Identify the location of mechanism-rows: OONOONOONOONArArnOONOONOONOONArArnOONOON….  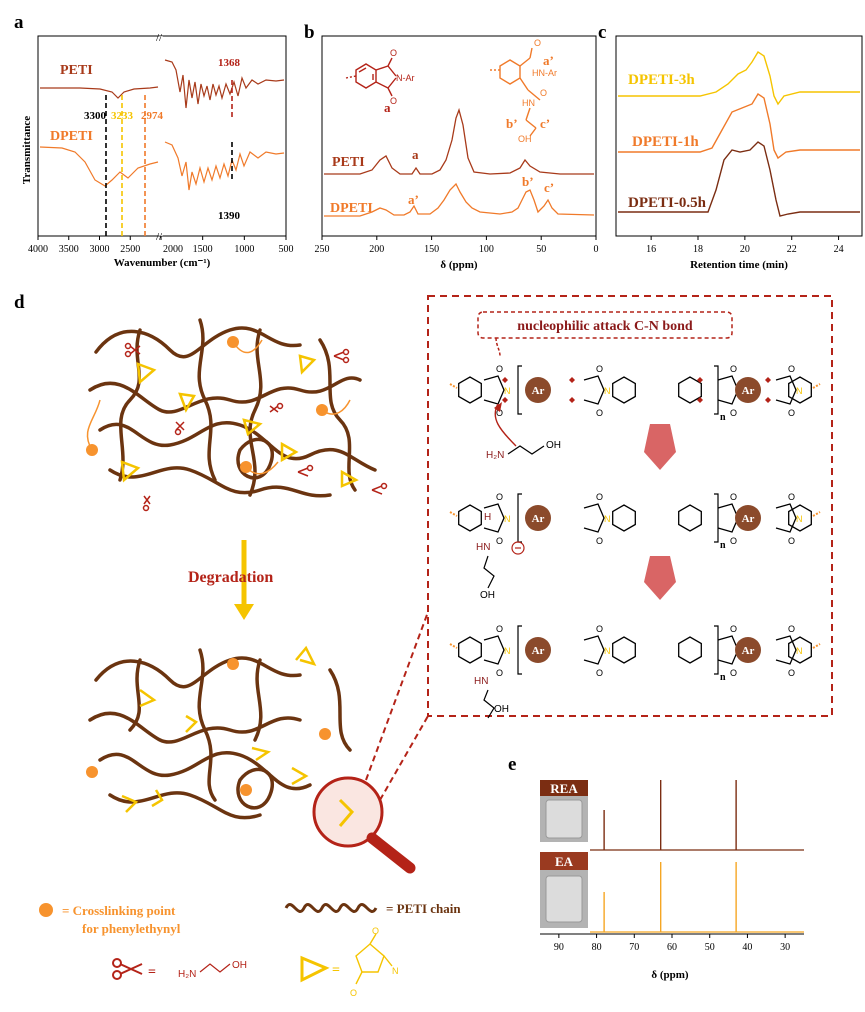
(635, 523).